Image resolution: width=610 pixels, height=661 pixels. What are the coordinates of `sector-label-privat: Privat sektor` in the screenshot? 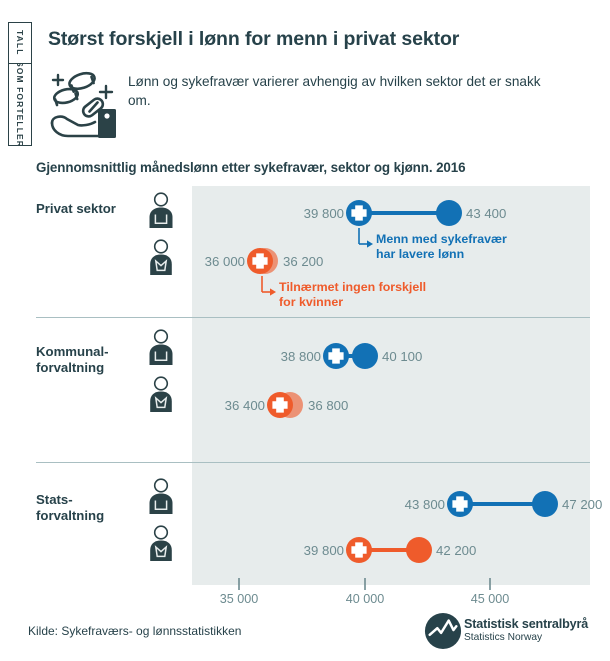 It's located at (76, 208).